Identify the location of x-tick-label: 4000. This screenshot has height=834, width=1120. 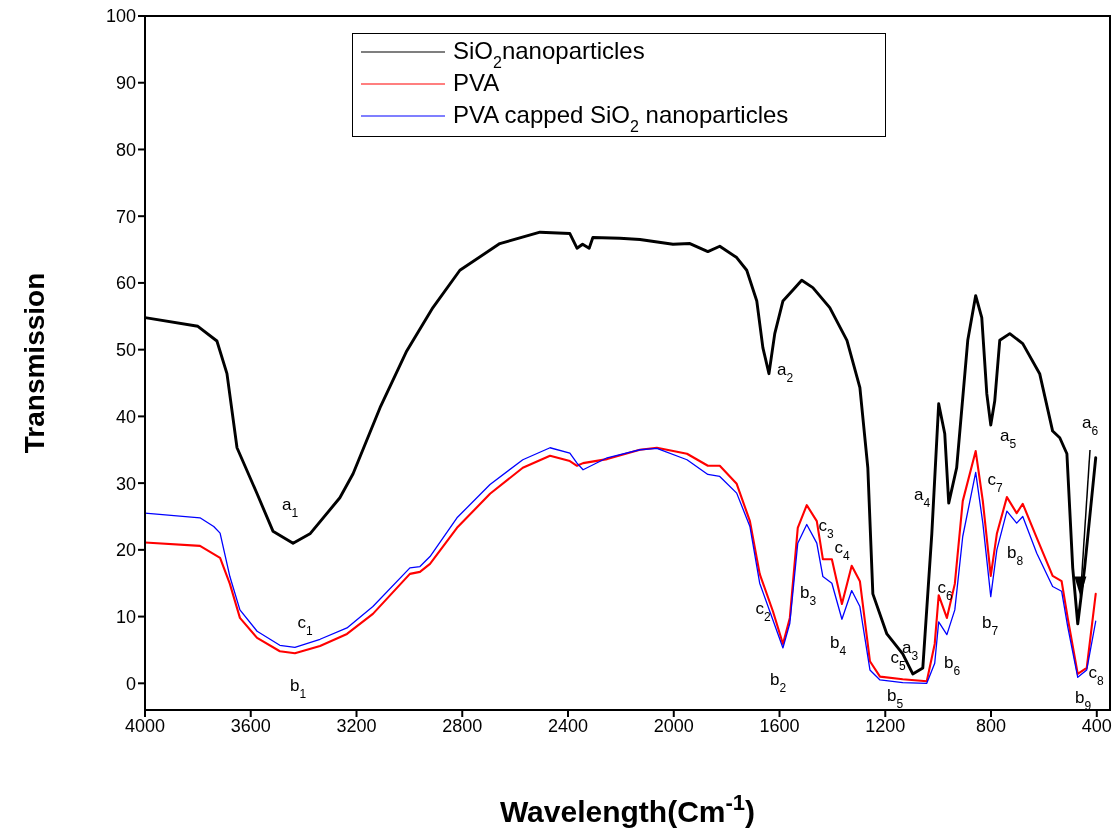
(145, 725).